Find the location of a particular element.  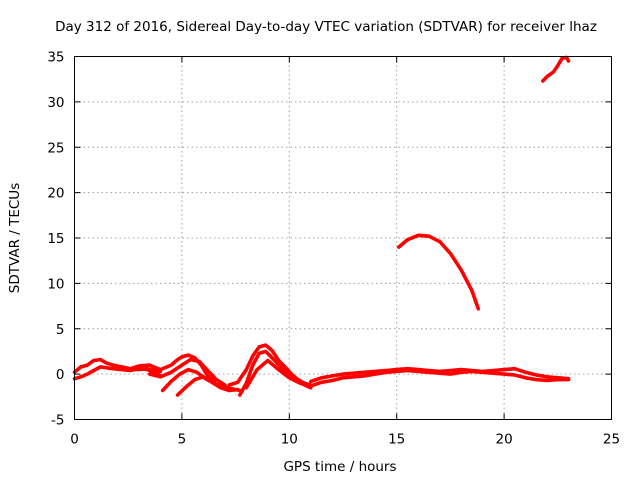

x-tick-label: 20 is located at coordinates (504, 440).